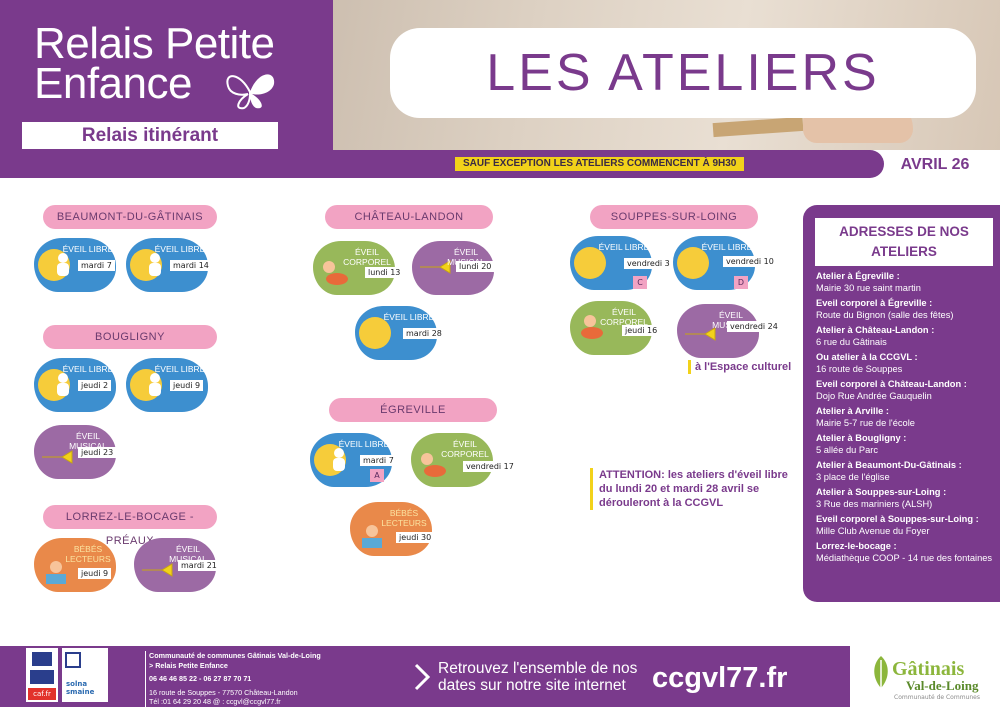 The image size is (1000, 707). What do you see at coordinates (75, 265) in the screenshot?
I see `activity-card: ÉVEIL LIBRE mardi 7` at bounding box center [75, 265].